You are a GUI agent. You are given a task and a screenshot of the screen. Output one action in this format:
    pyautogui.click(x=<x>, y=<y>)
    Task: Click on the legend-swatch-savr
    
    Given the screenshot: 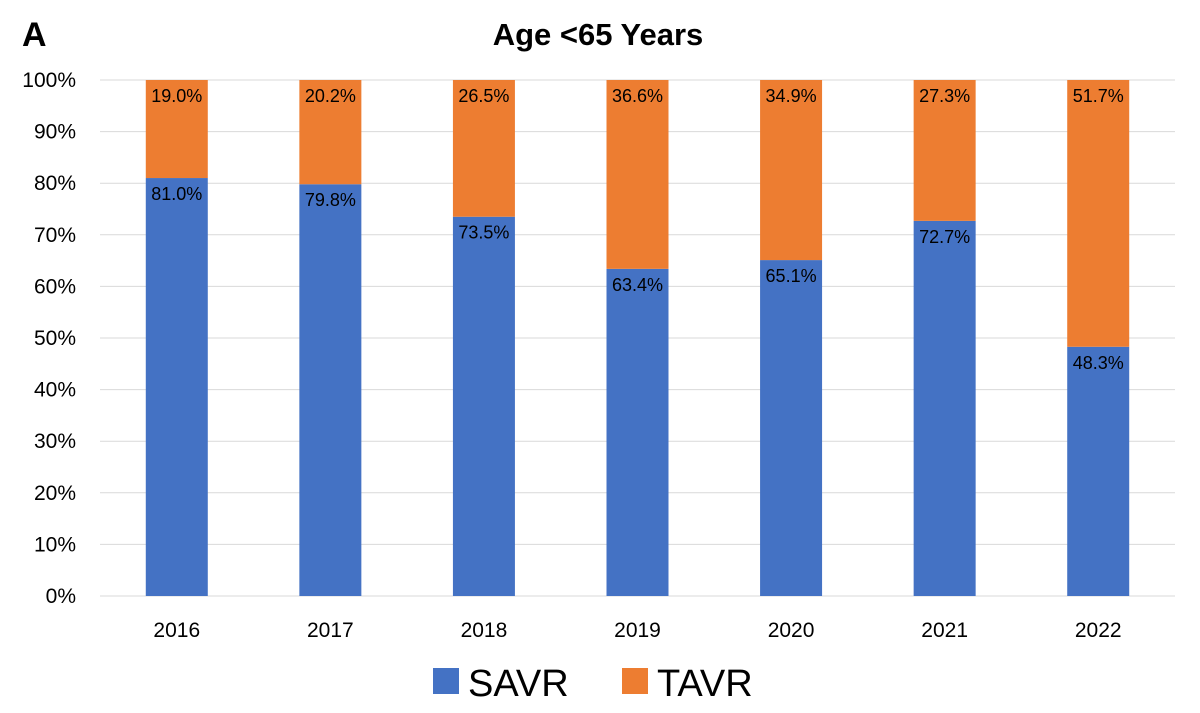 What is the action you would take?
    pyautogui.click(x=446, y=681)
    